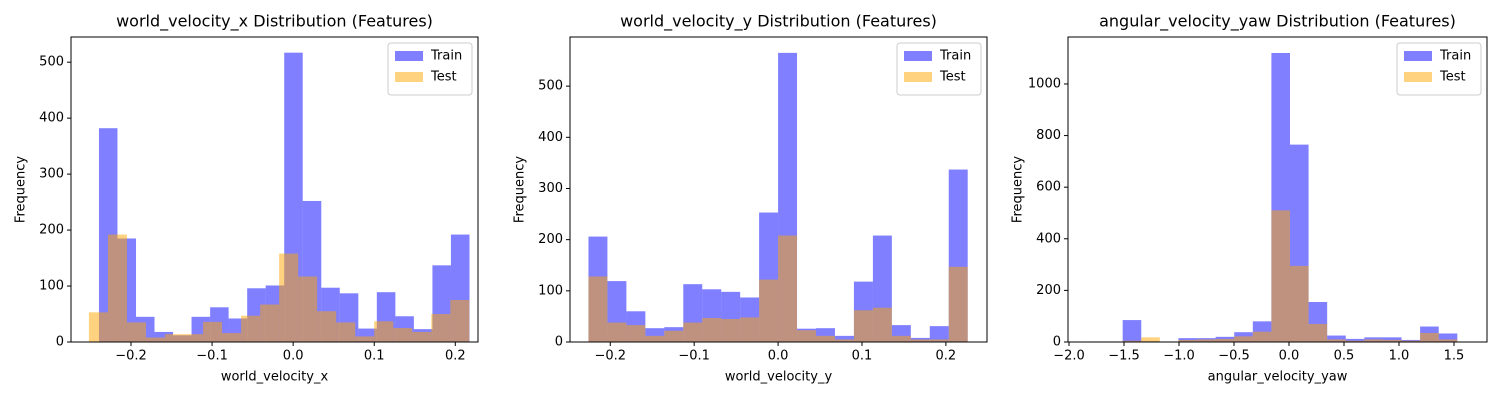 The image size is (1500, 400). Describe the element at coordinates (1044, 83) in the screenshot. I see `y-tick-label: 1000` at that location.